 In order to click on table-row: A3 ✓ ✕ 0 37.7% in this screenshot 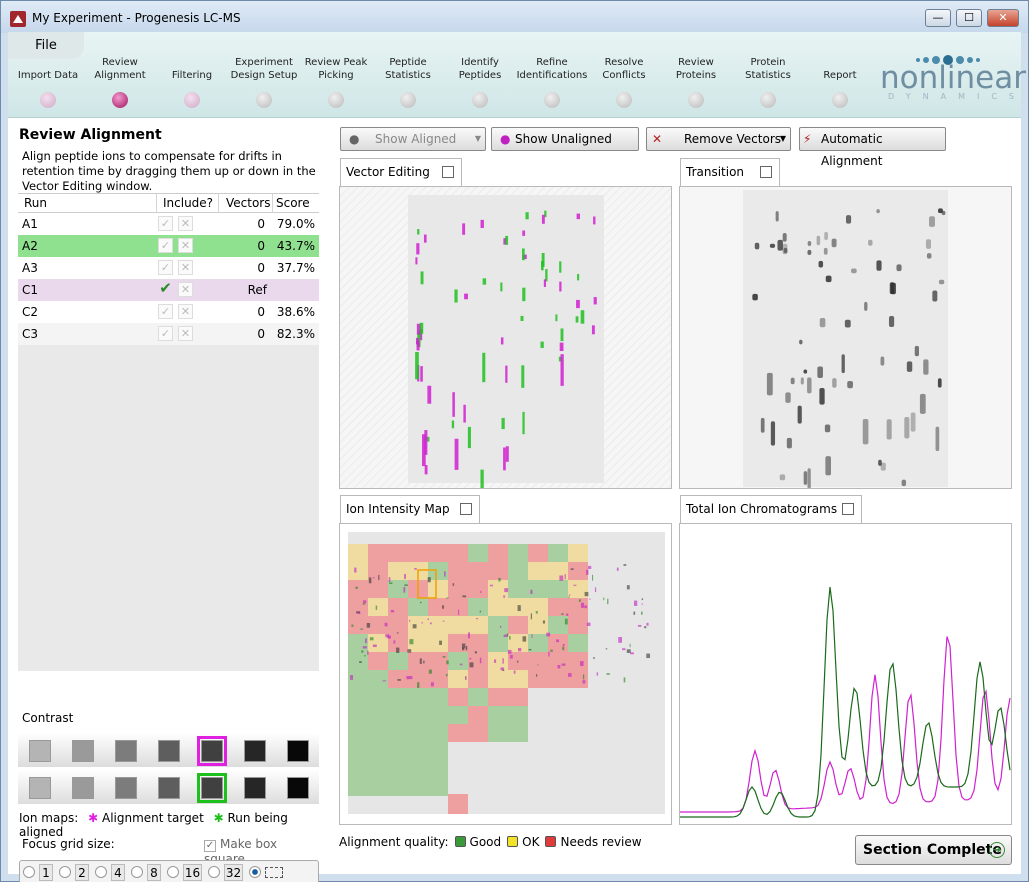, I will do `click(168, 268)`.